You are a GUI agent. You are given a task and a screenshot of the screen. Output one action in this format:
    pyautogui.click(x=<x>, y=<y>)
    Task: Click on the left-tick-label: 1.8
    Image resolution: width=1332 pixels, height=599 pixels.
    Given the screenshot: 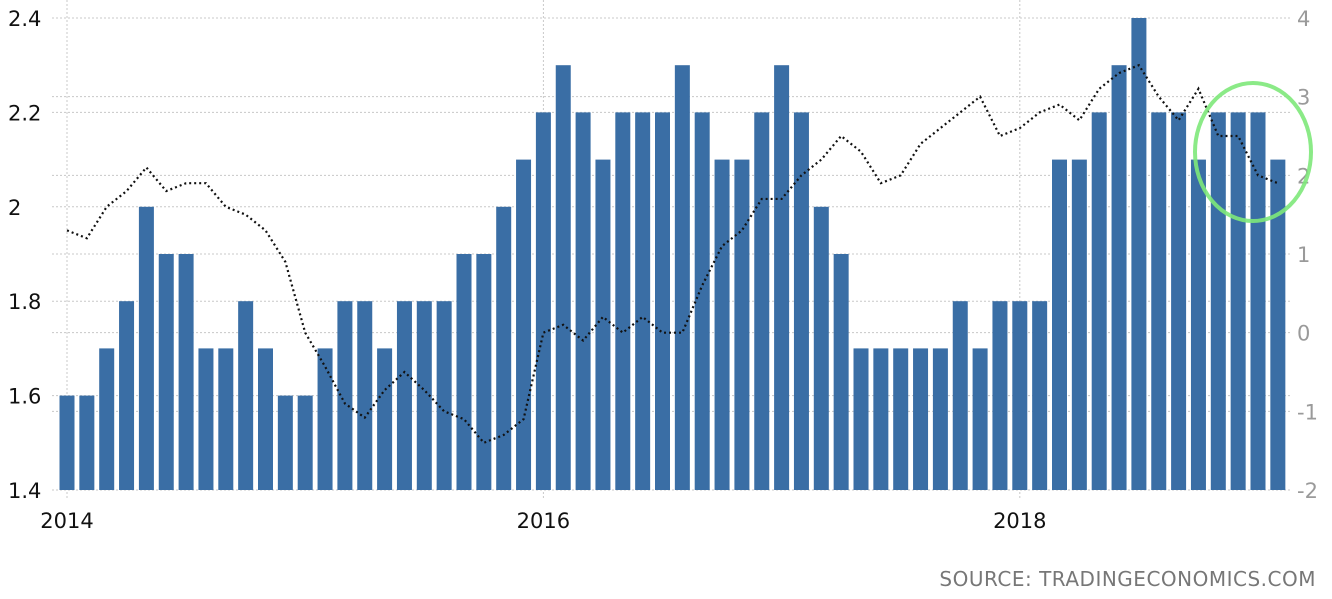 What is the action you would take?
    pyautogui.click(x=24, y=302)
    